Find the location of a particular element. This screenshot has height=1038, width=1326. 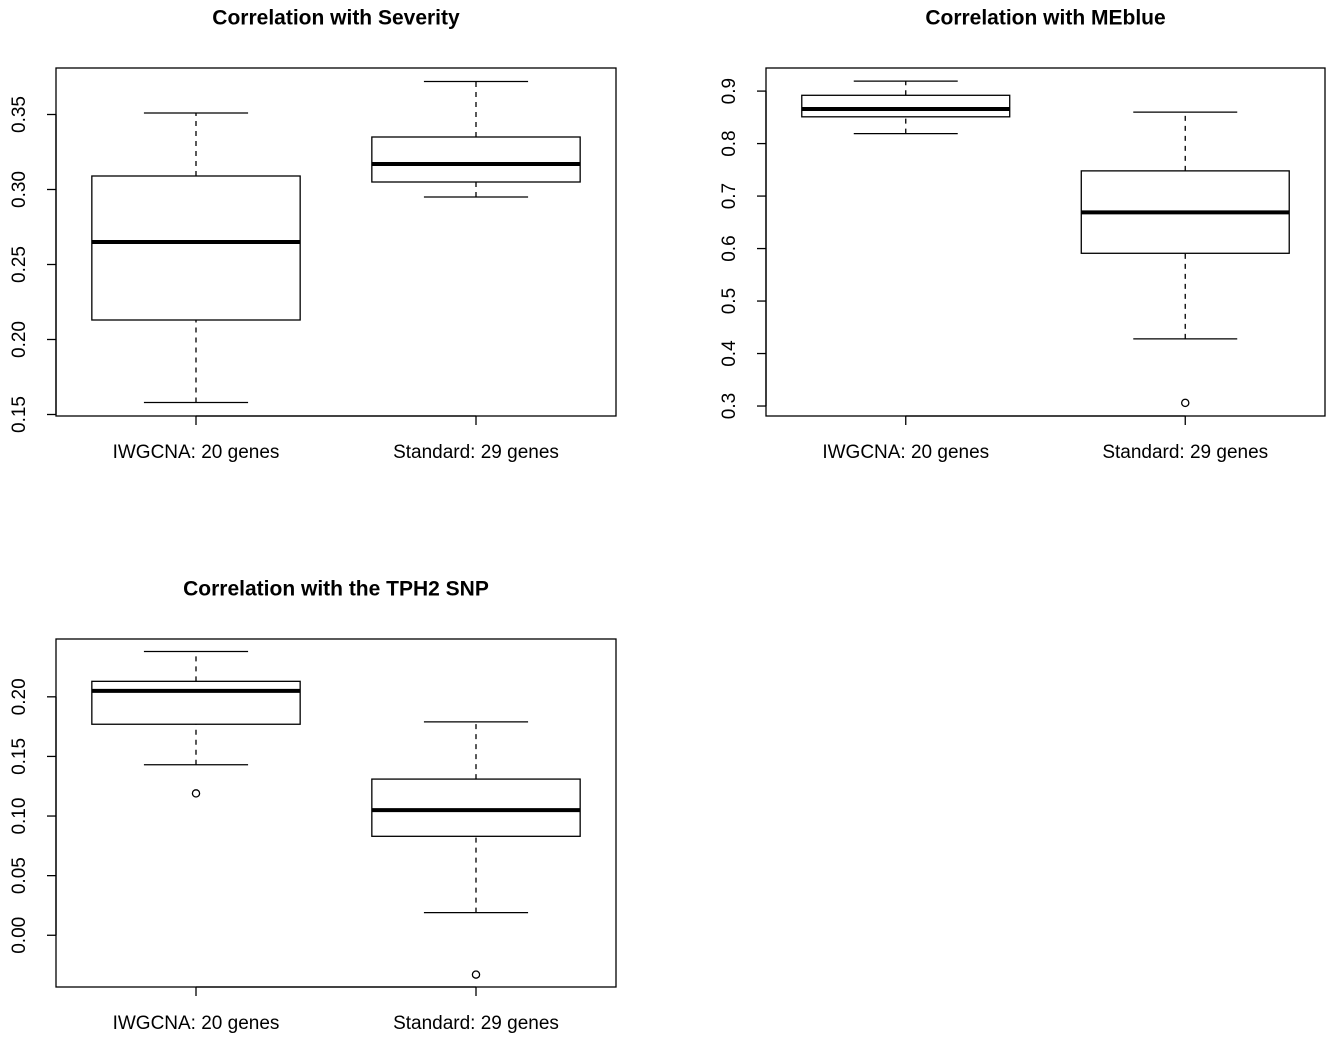

y-tick-label: 0.05 is located at coordinates (19, 875).